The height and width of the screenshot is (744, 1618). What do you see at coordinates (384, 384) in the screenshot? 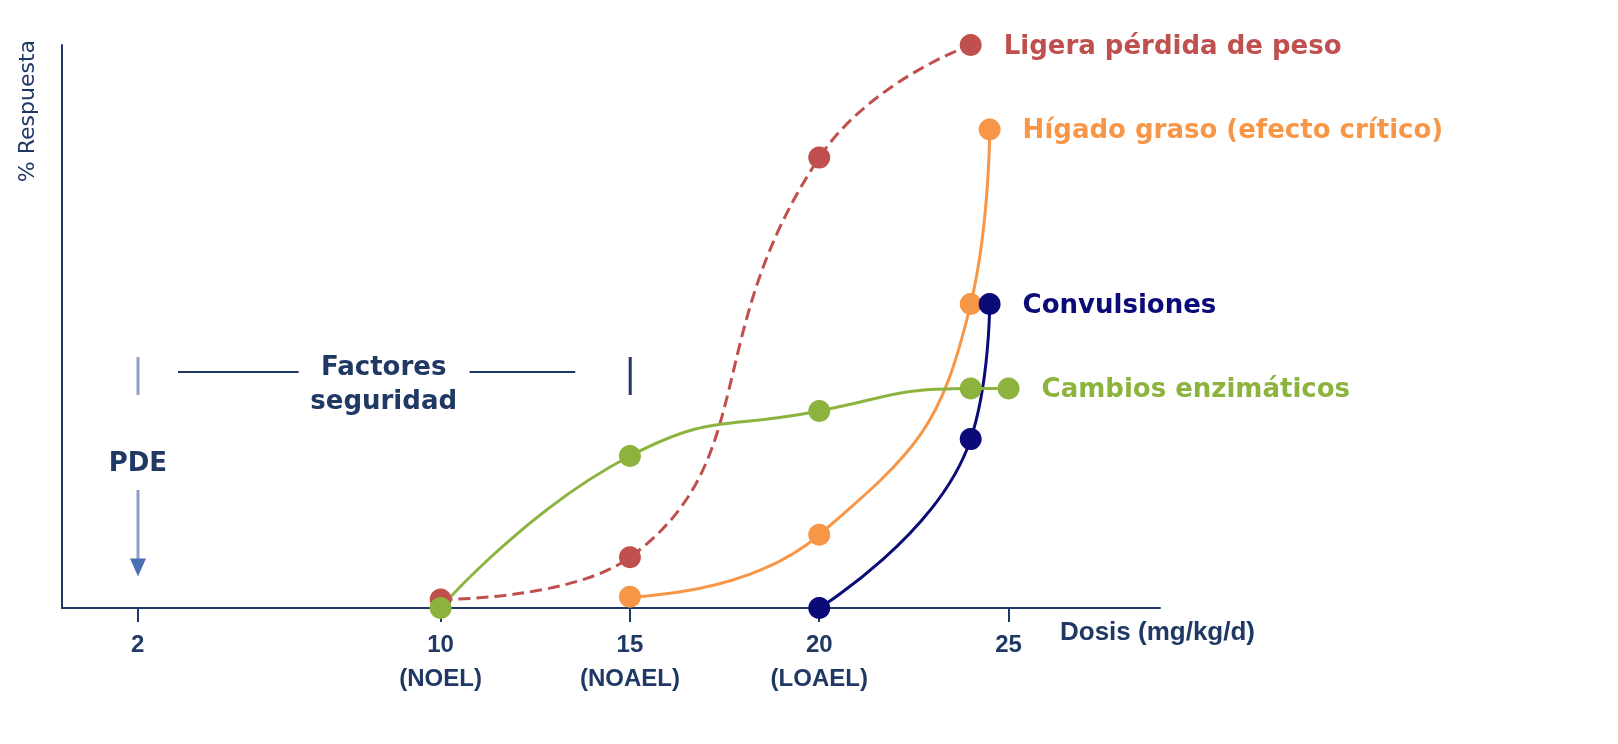
I see `annotation: Factores seguridad` at bounding box center [384, 384].